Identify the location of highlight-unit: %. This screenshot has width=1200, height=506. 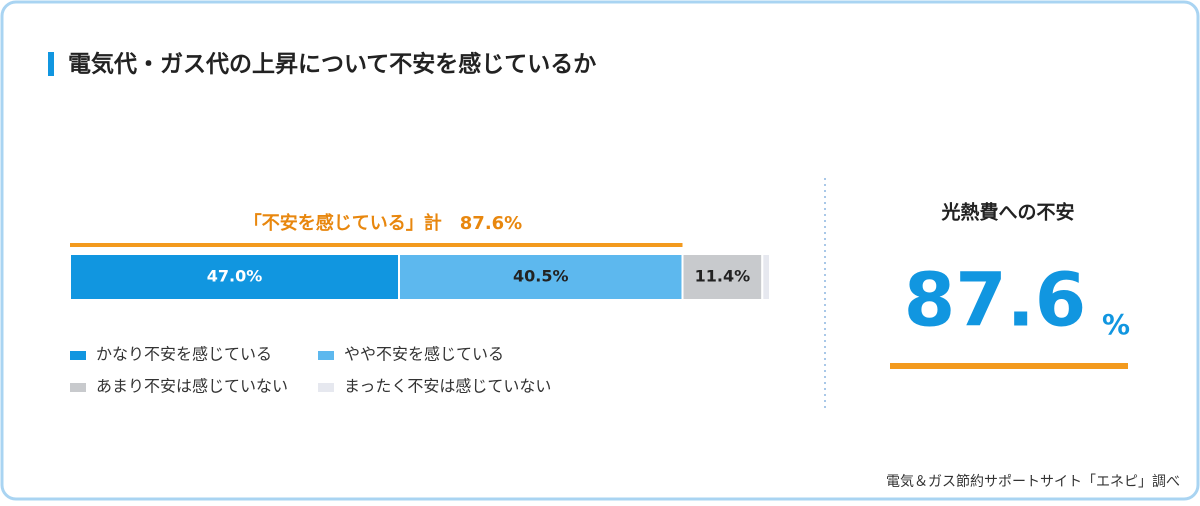
(1116, 324).